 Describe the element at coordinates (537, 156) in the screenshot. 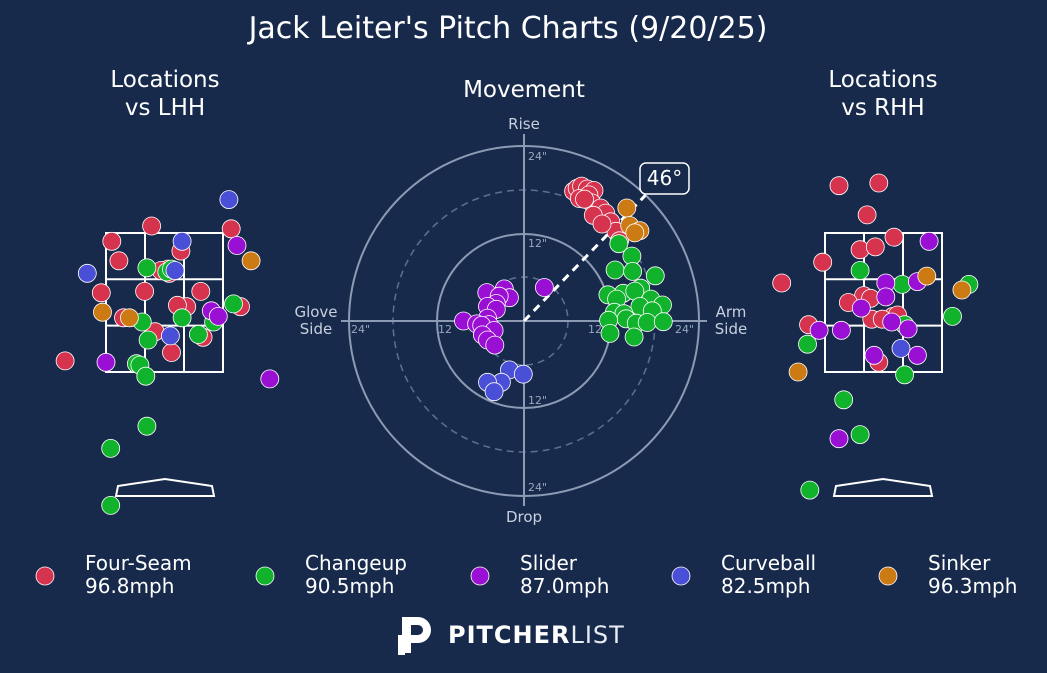

I see `ring-label-top-24: 24"` at that location.